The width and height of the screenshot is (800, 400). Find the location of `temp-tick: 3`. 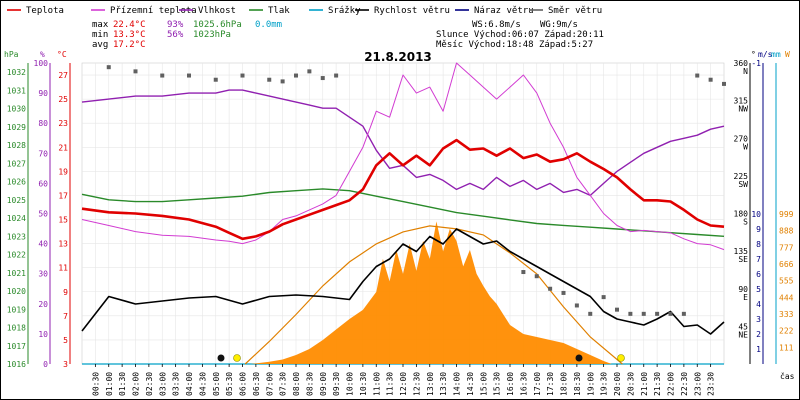

temp-tick: 3 is located at coordinates (65, 364).